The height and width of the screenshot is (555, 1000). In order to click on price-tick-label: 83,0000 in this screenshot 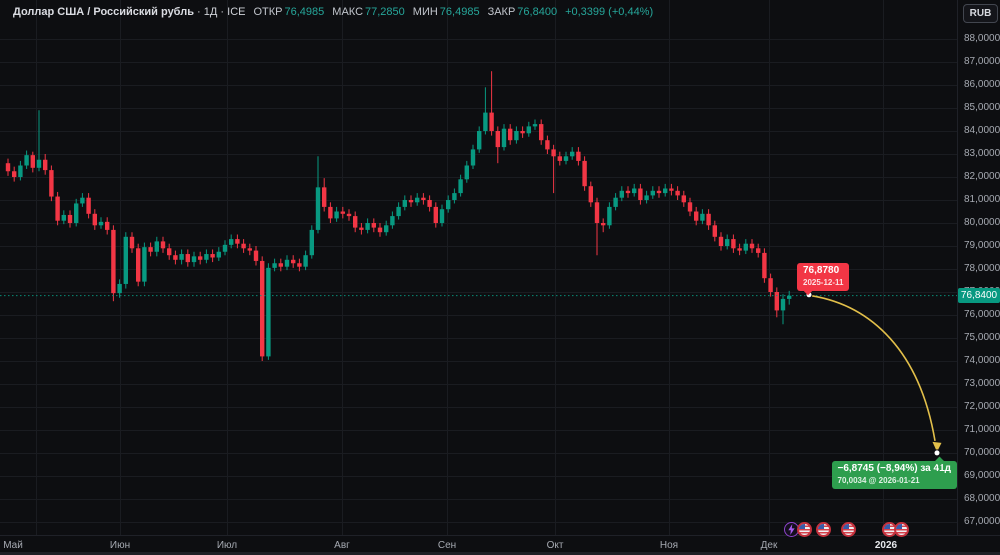, I will do `click(982, 153)`.